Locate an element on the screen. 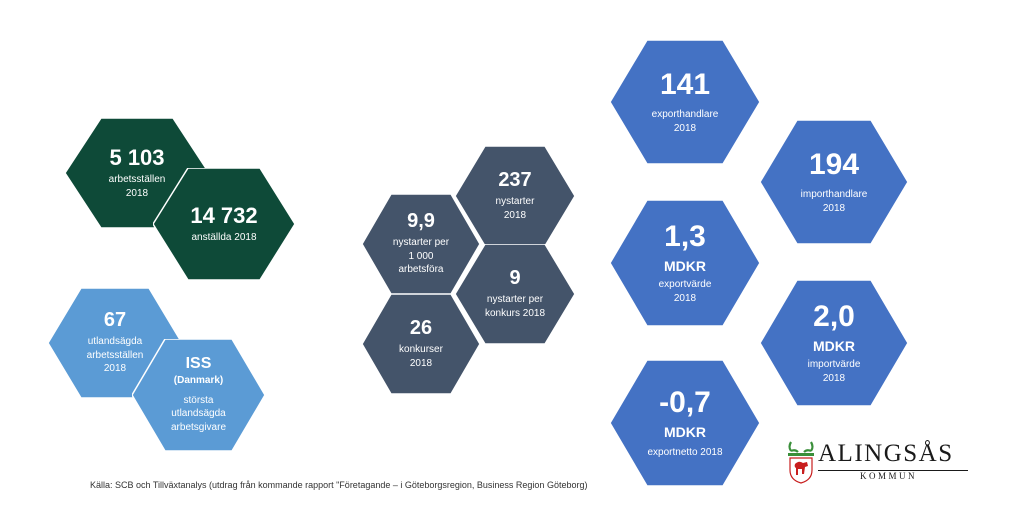 The image size is (1030, 514). alingsas-logo: ALINGSÅS KOMMUN is located at coordinates (878, 462).